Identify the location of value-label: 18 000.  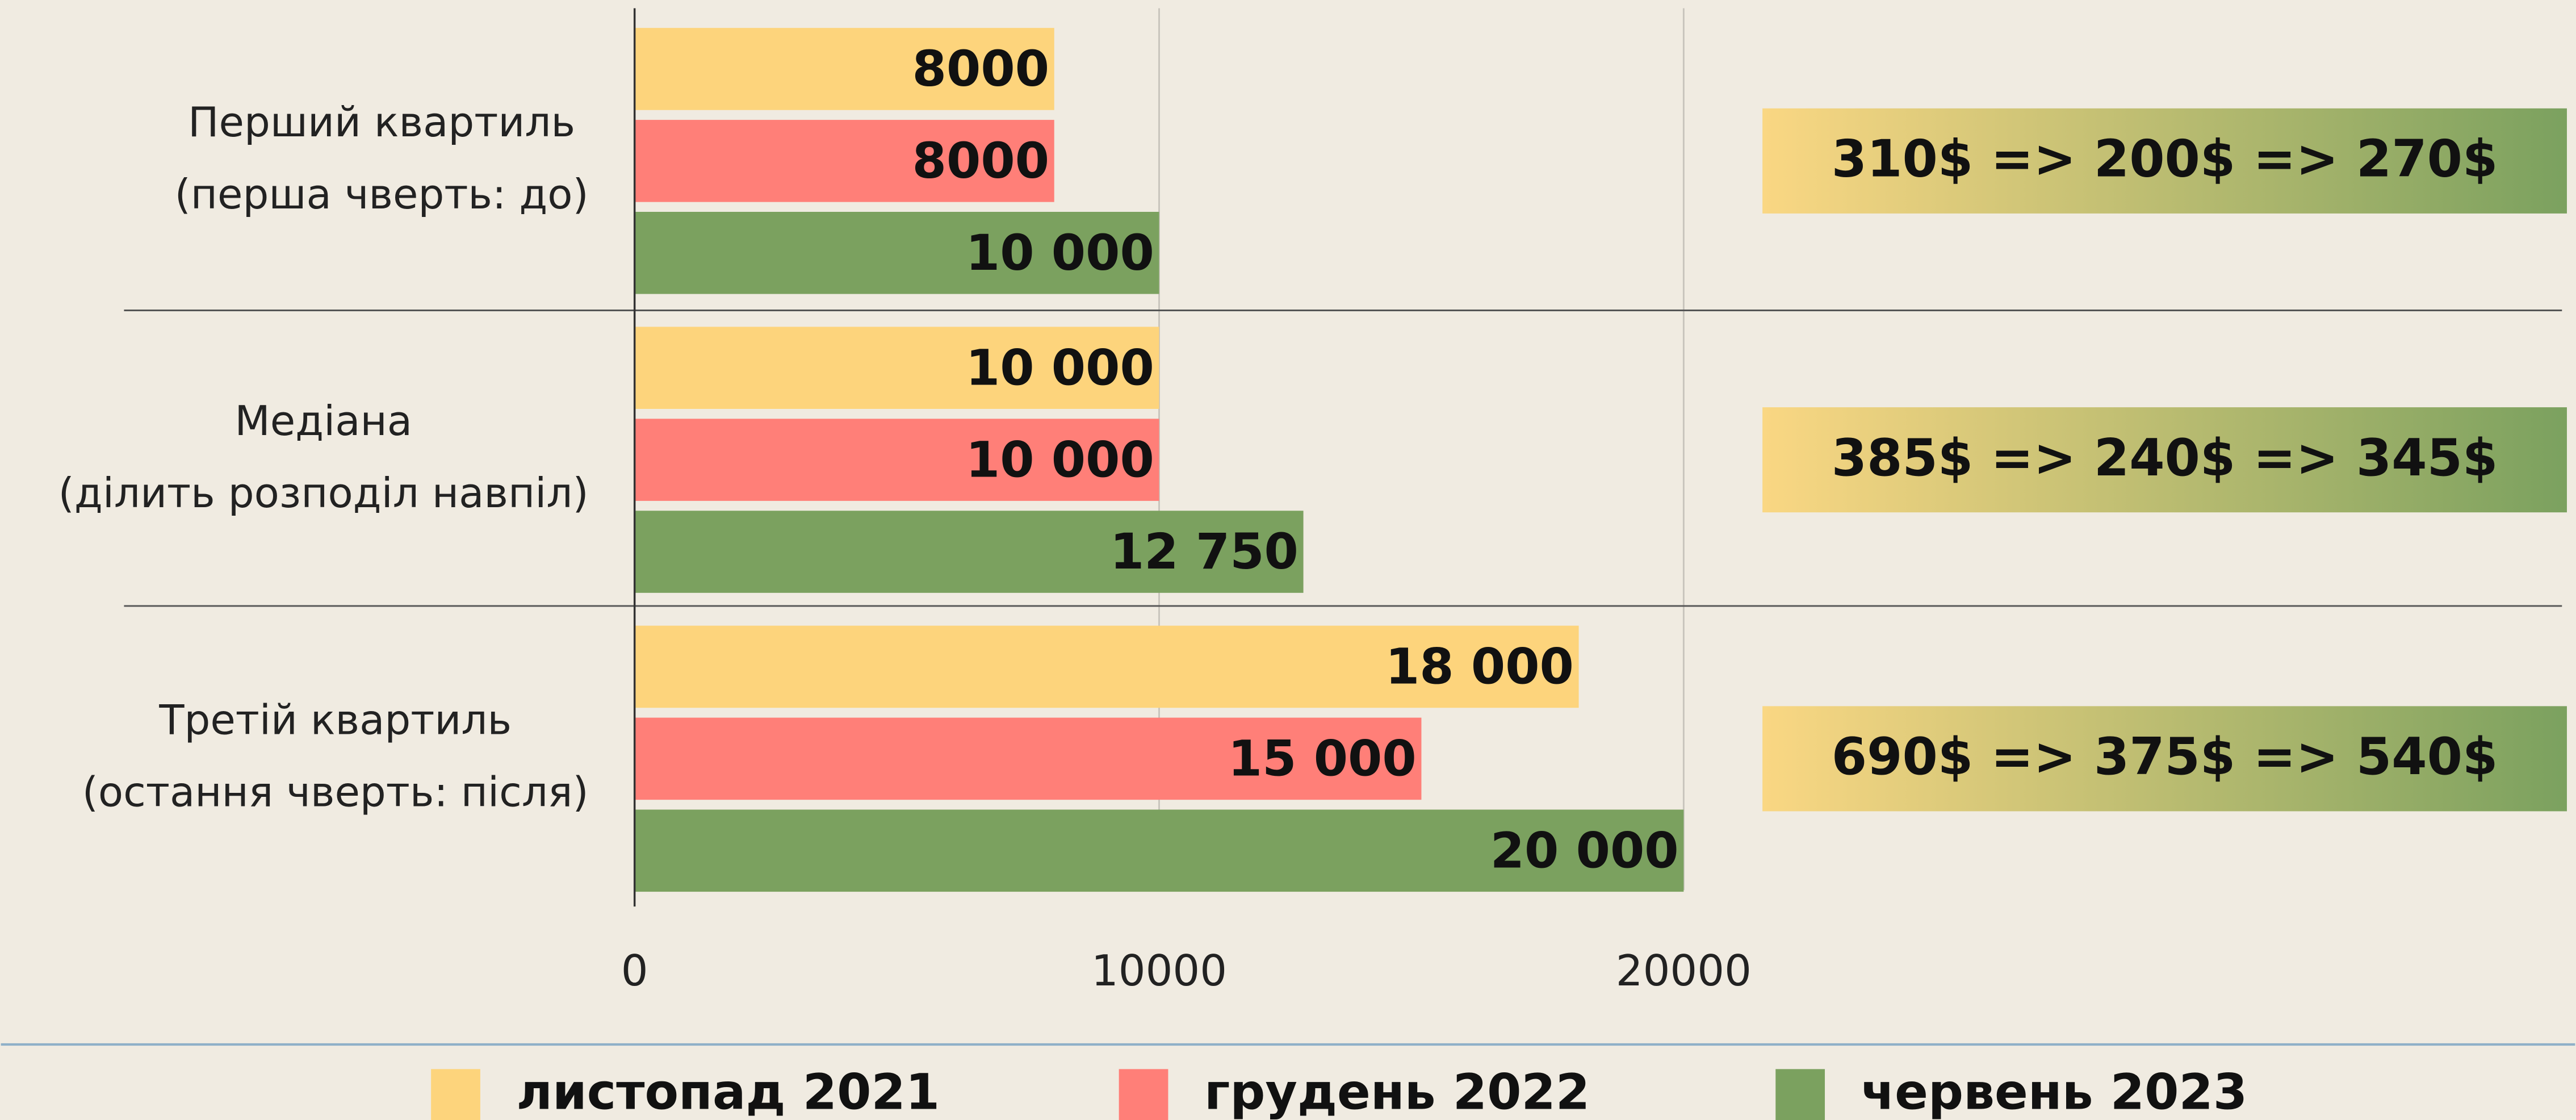
(1479, 667).